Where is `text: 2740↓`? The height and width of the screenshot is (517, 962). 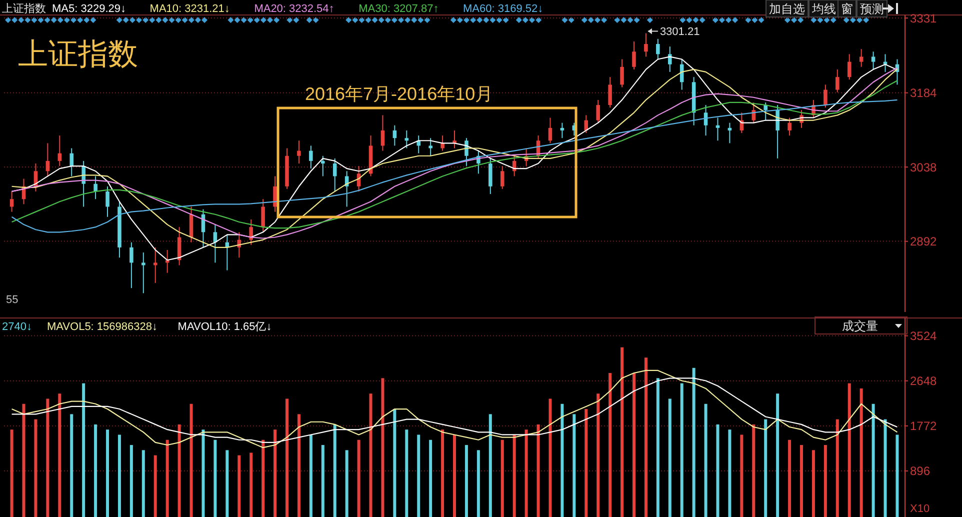 text: 2740↓ is located at coordinates (17, 327).